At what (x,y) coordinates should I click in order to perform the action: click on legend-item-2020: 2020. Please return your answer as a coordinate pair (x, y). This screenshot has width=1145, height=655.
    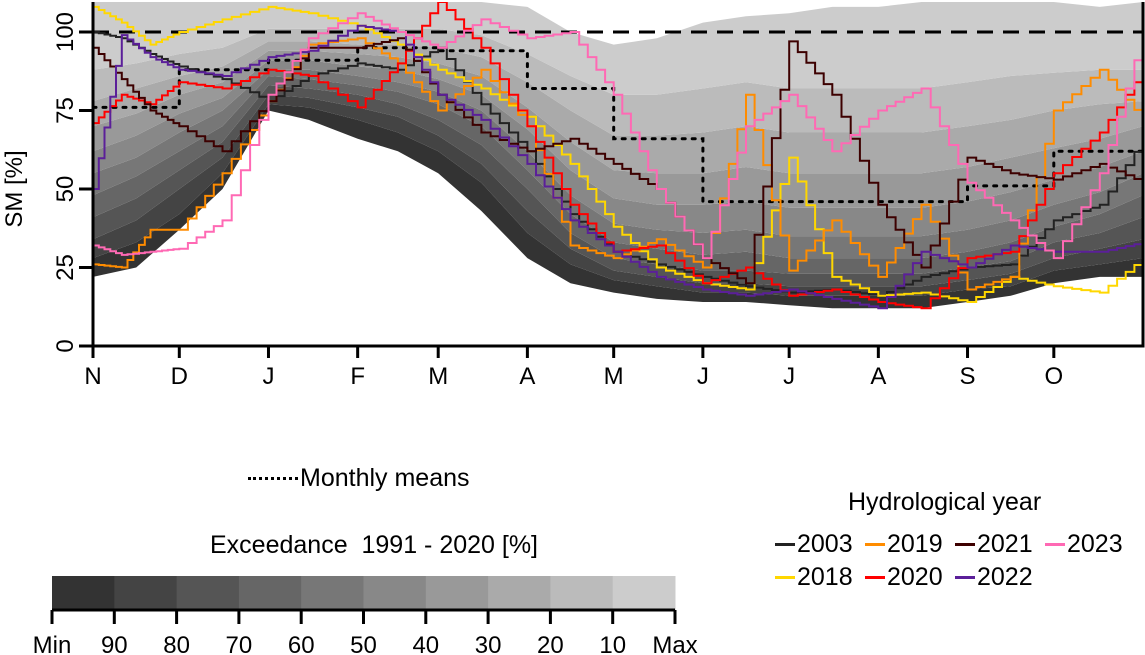
    Looking at the image, I should click on (904, 577).